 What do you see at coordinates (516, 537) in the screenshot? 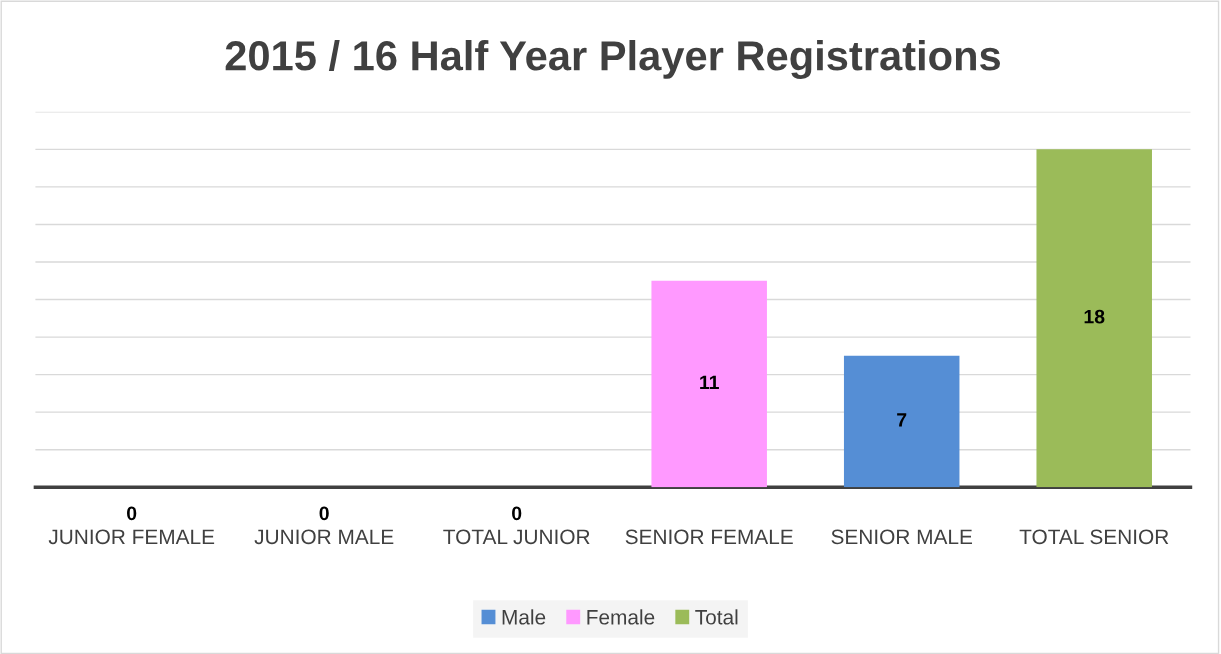
I see `x-tick-label: TOTAL JUNIOR` at bounding box center [516, 537].